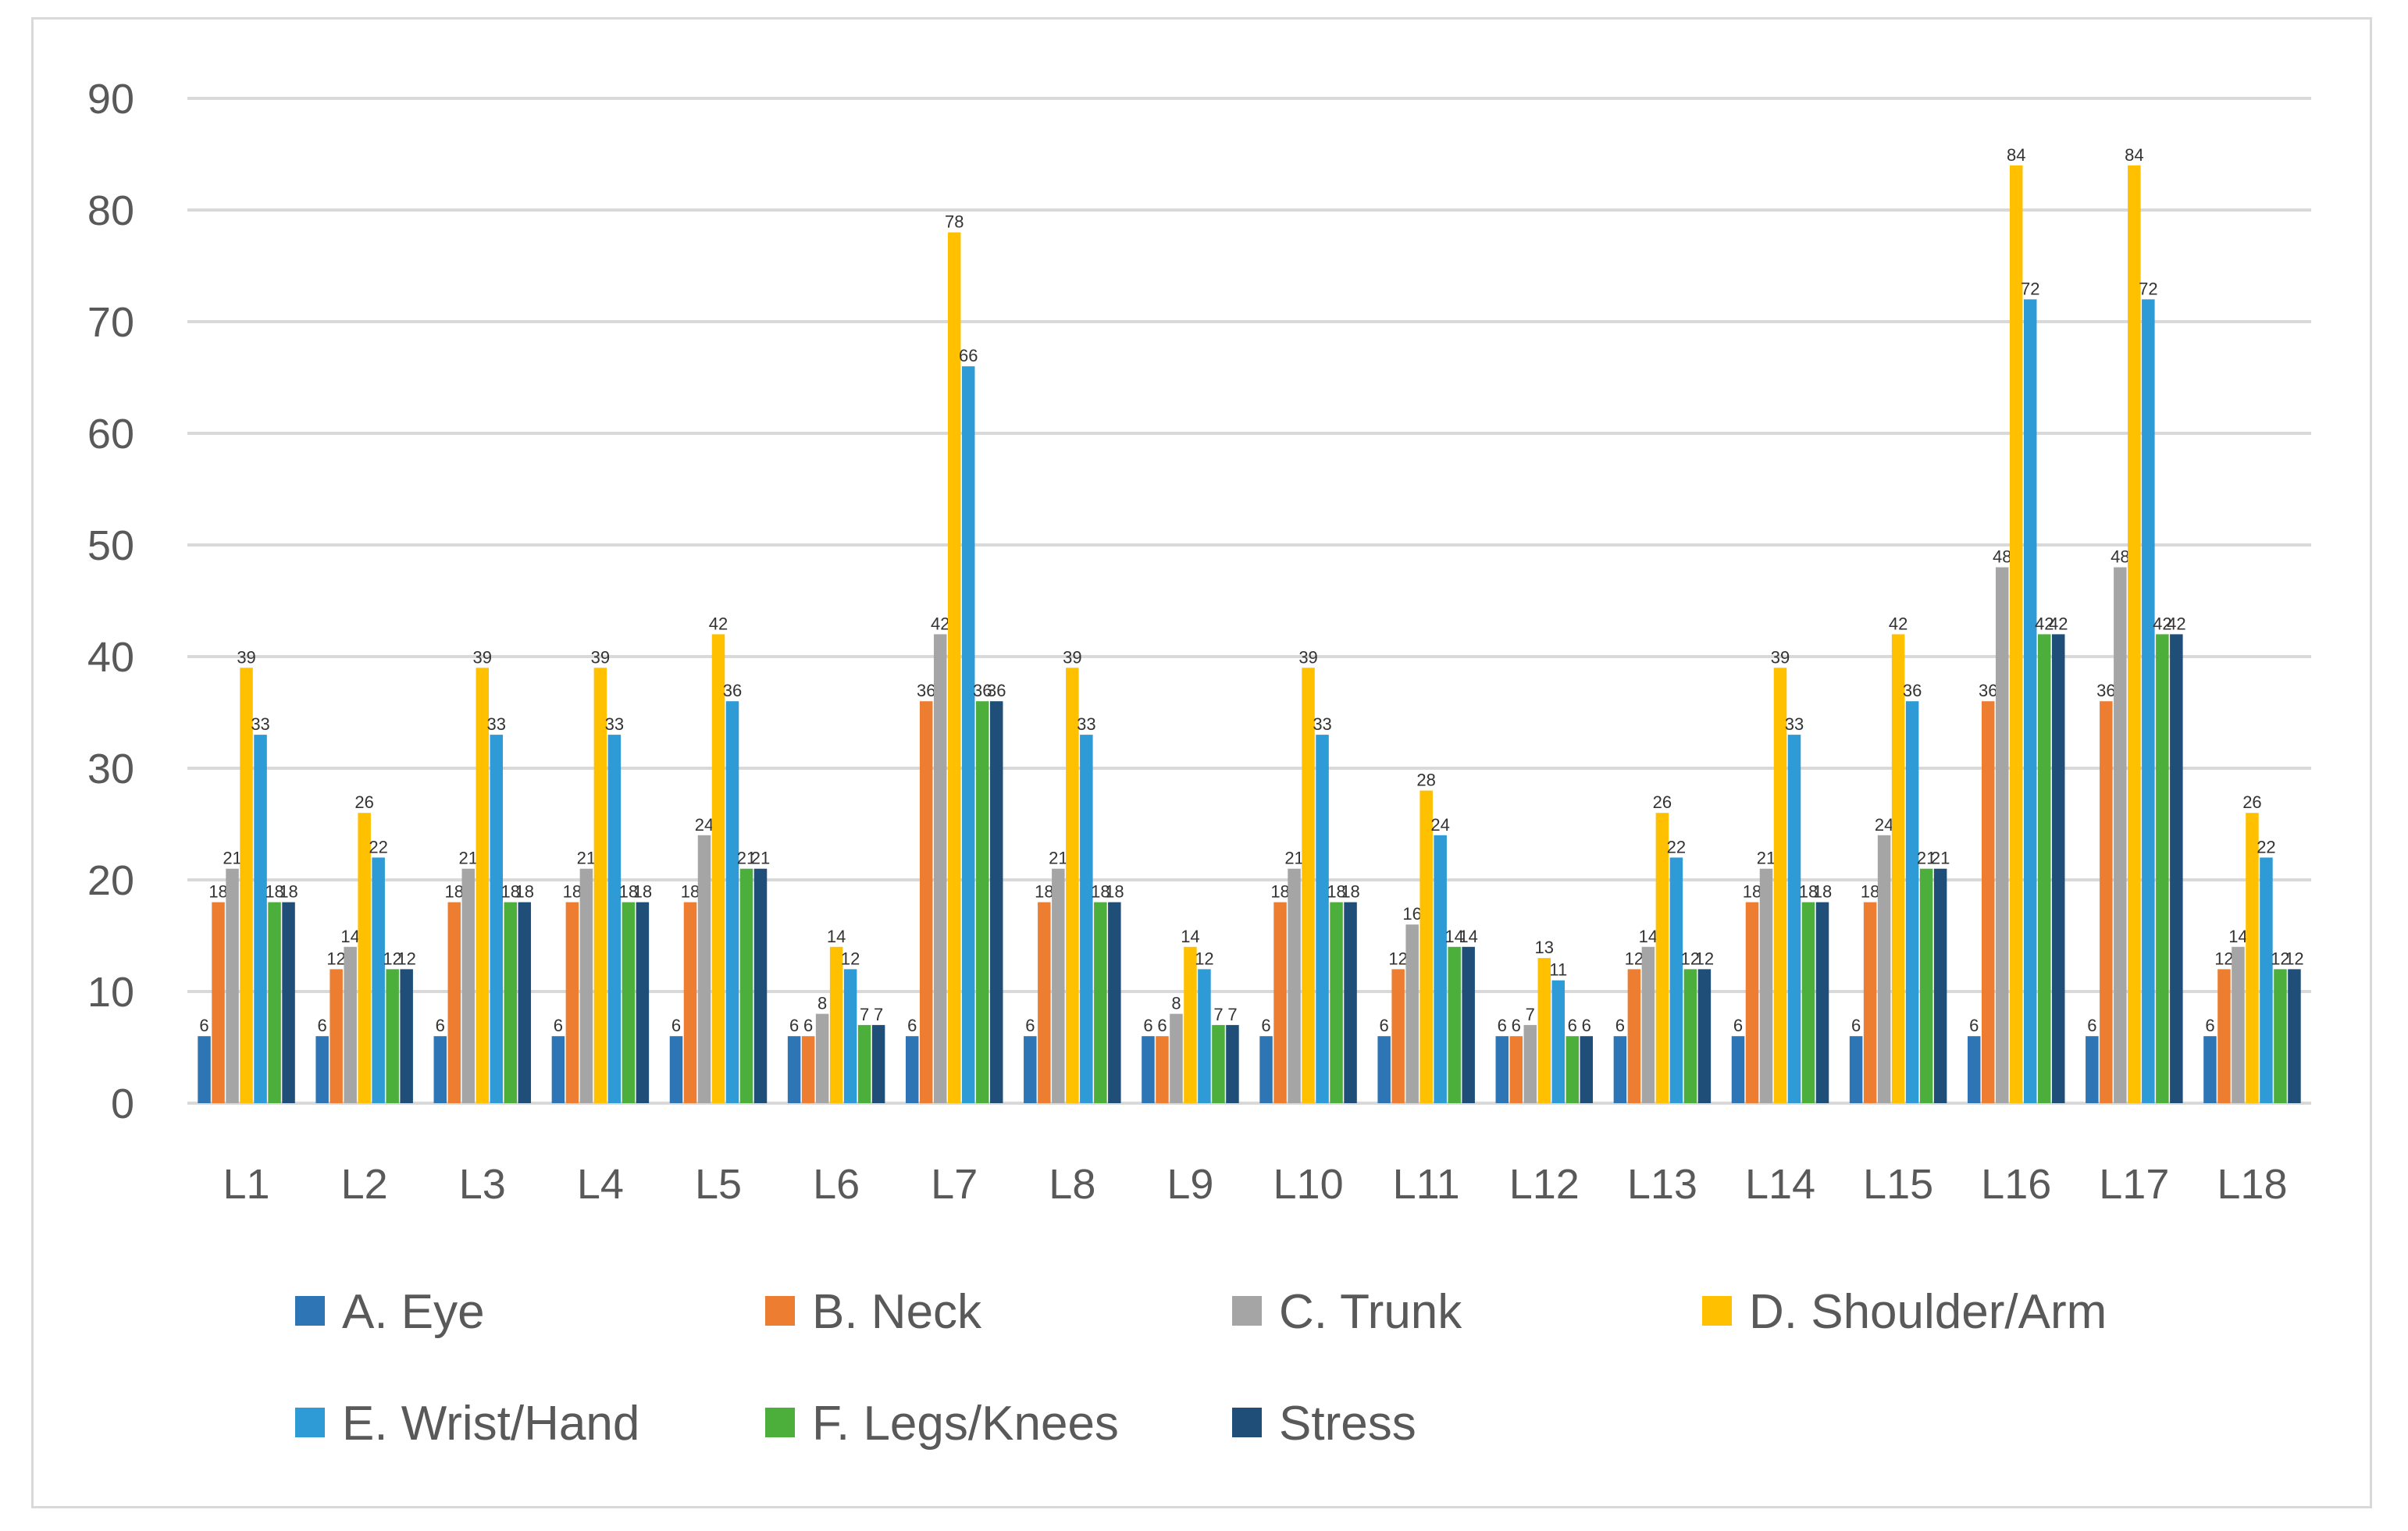 This screenshot has width=2408, height=1531. What do you see at coordinates (246, 657) in the screenshot?
I see `bar-value-label: 39` at bounding box center [246, 657].